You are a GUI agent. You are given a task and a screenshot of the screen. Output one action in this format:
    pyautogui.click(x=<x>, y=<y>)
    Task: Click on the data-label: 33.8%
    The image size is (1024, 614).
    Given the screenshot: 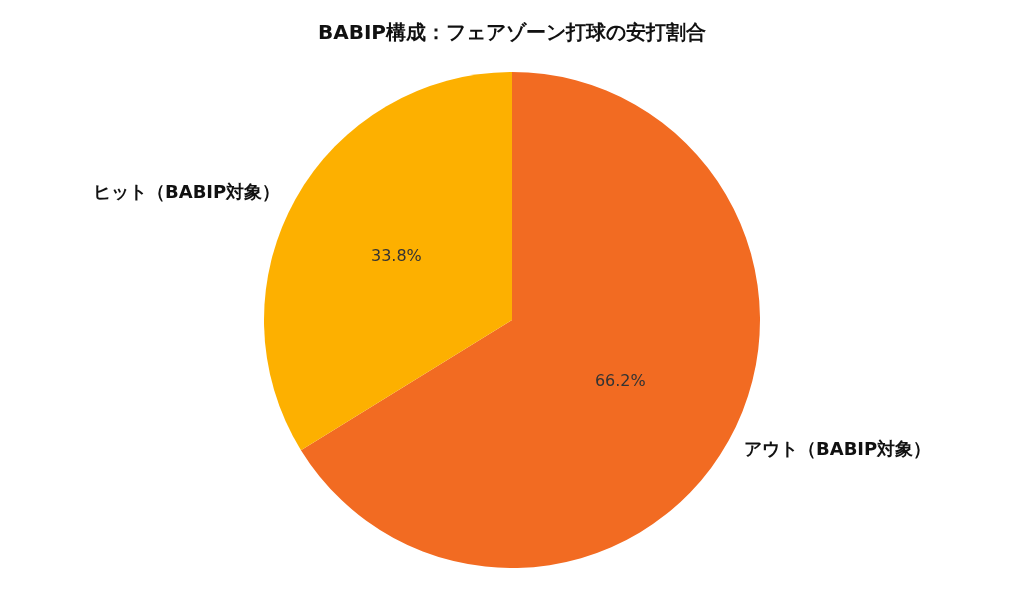 What is the action you would take?
    pyautogui.click(x=396, y=255)
    